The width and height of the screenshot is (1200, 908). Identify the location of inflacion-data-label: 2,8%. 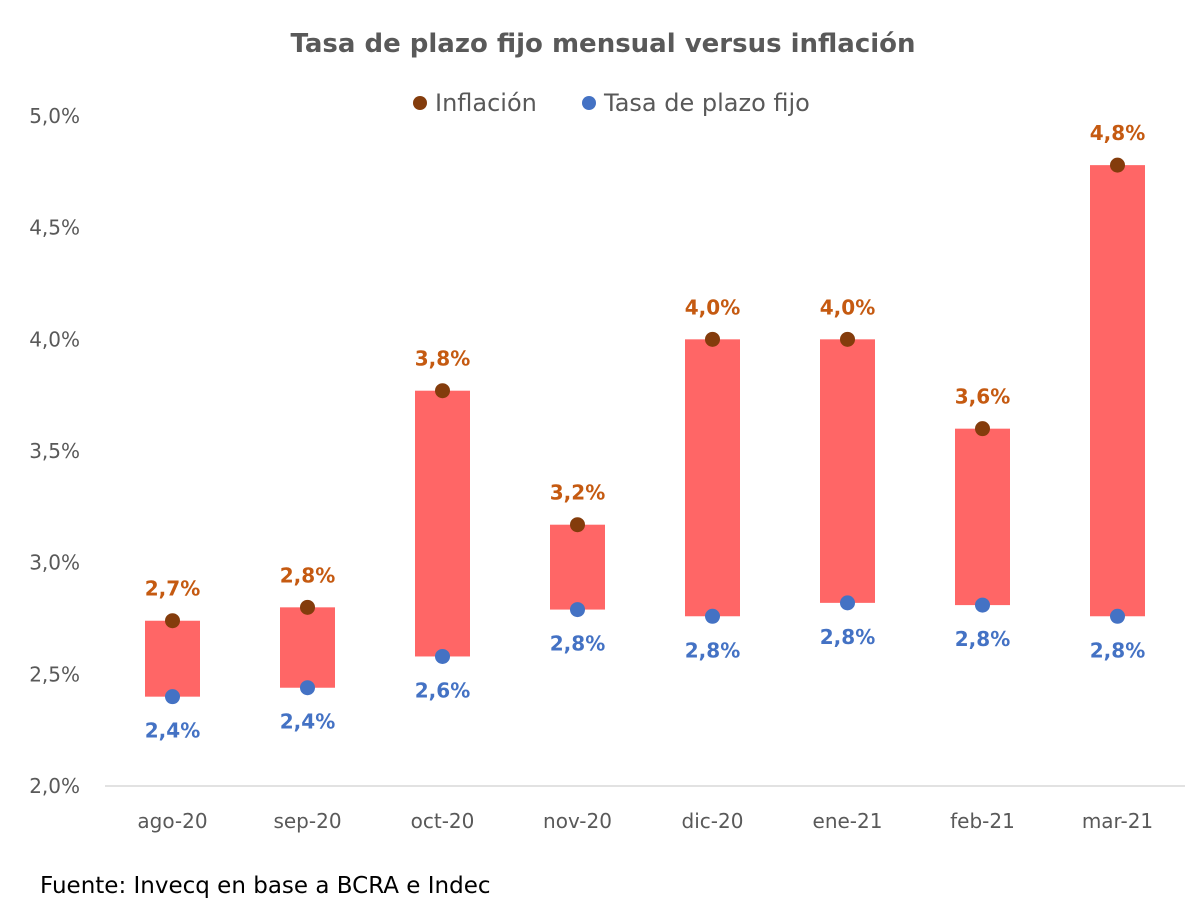
(307, 575).